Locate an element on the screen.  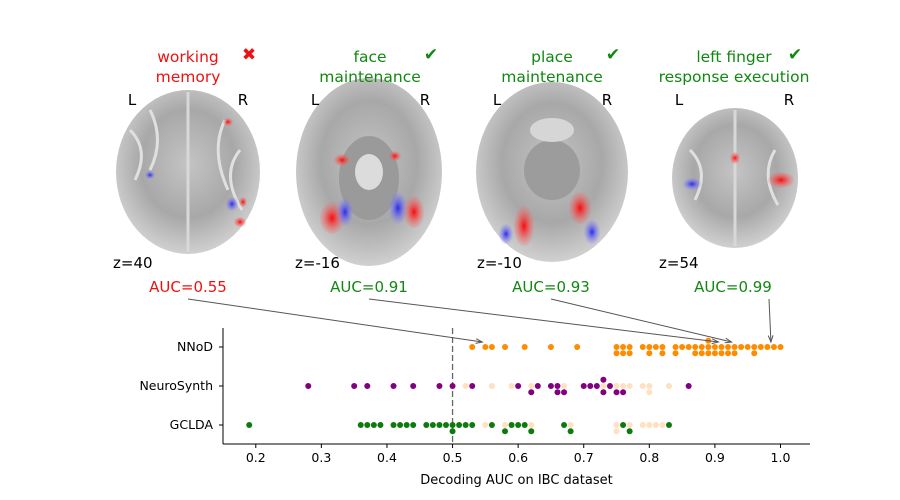
x-tick-label: 1.0 is located at coordinates (781, 457).